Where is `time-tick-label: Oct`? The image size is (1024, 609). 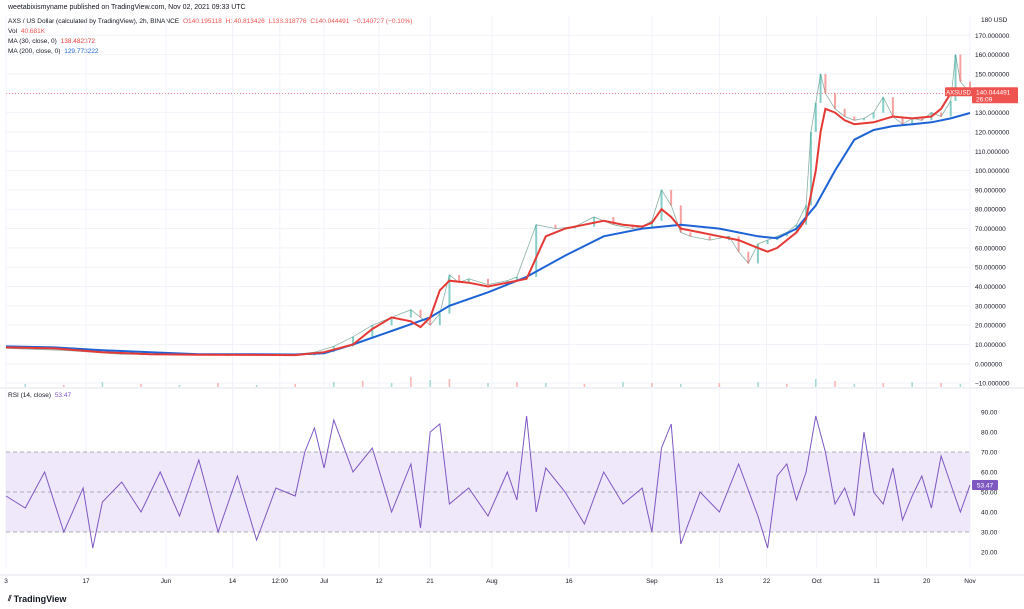
time-tick-label: Oct is located at coordinates (817, 581).